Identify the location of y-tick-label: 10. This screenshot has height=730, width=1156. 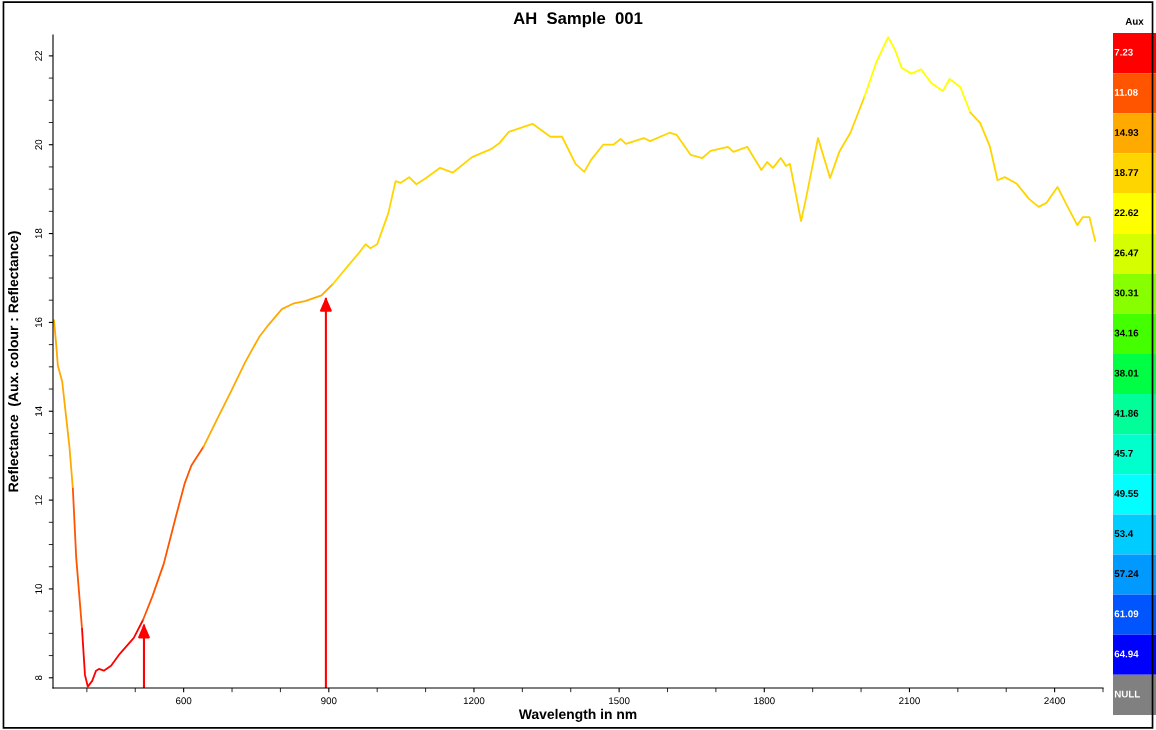
(39, 588).